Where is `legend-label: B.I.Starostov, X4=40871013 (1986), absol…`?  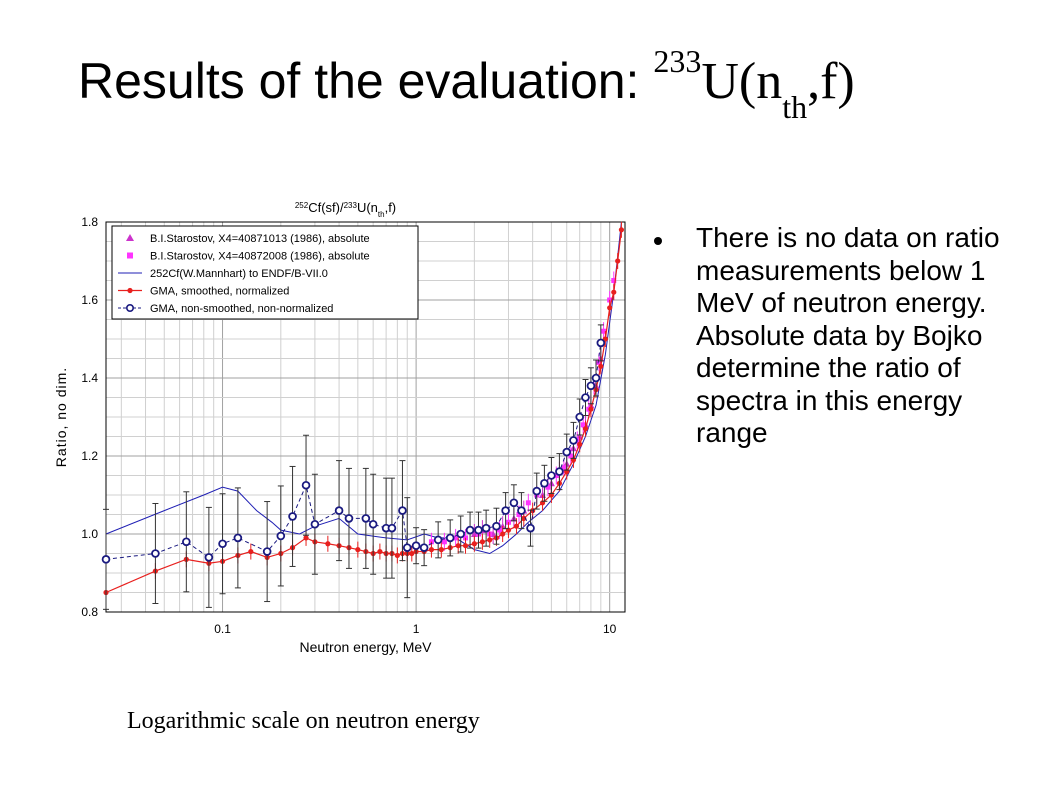 legend-label: B.I.Starostov, X4=40871013 (1986), absol… is located at coordinates (260, 239).